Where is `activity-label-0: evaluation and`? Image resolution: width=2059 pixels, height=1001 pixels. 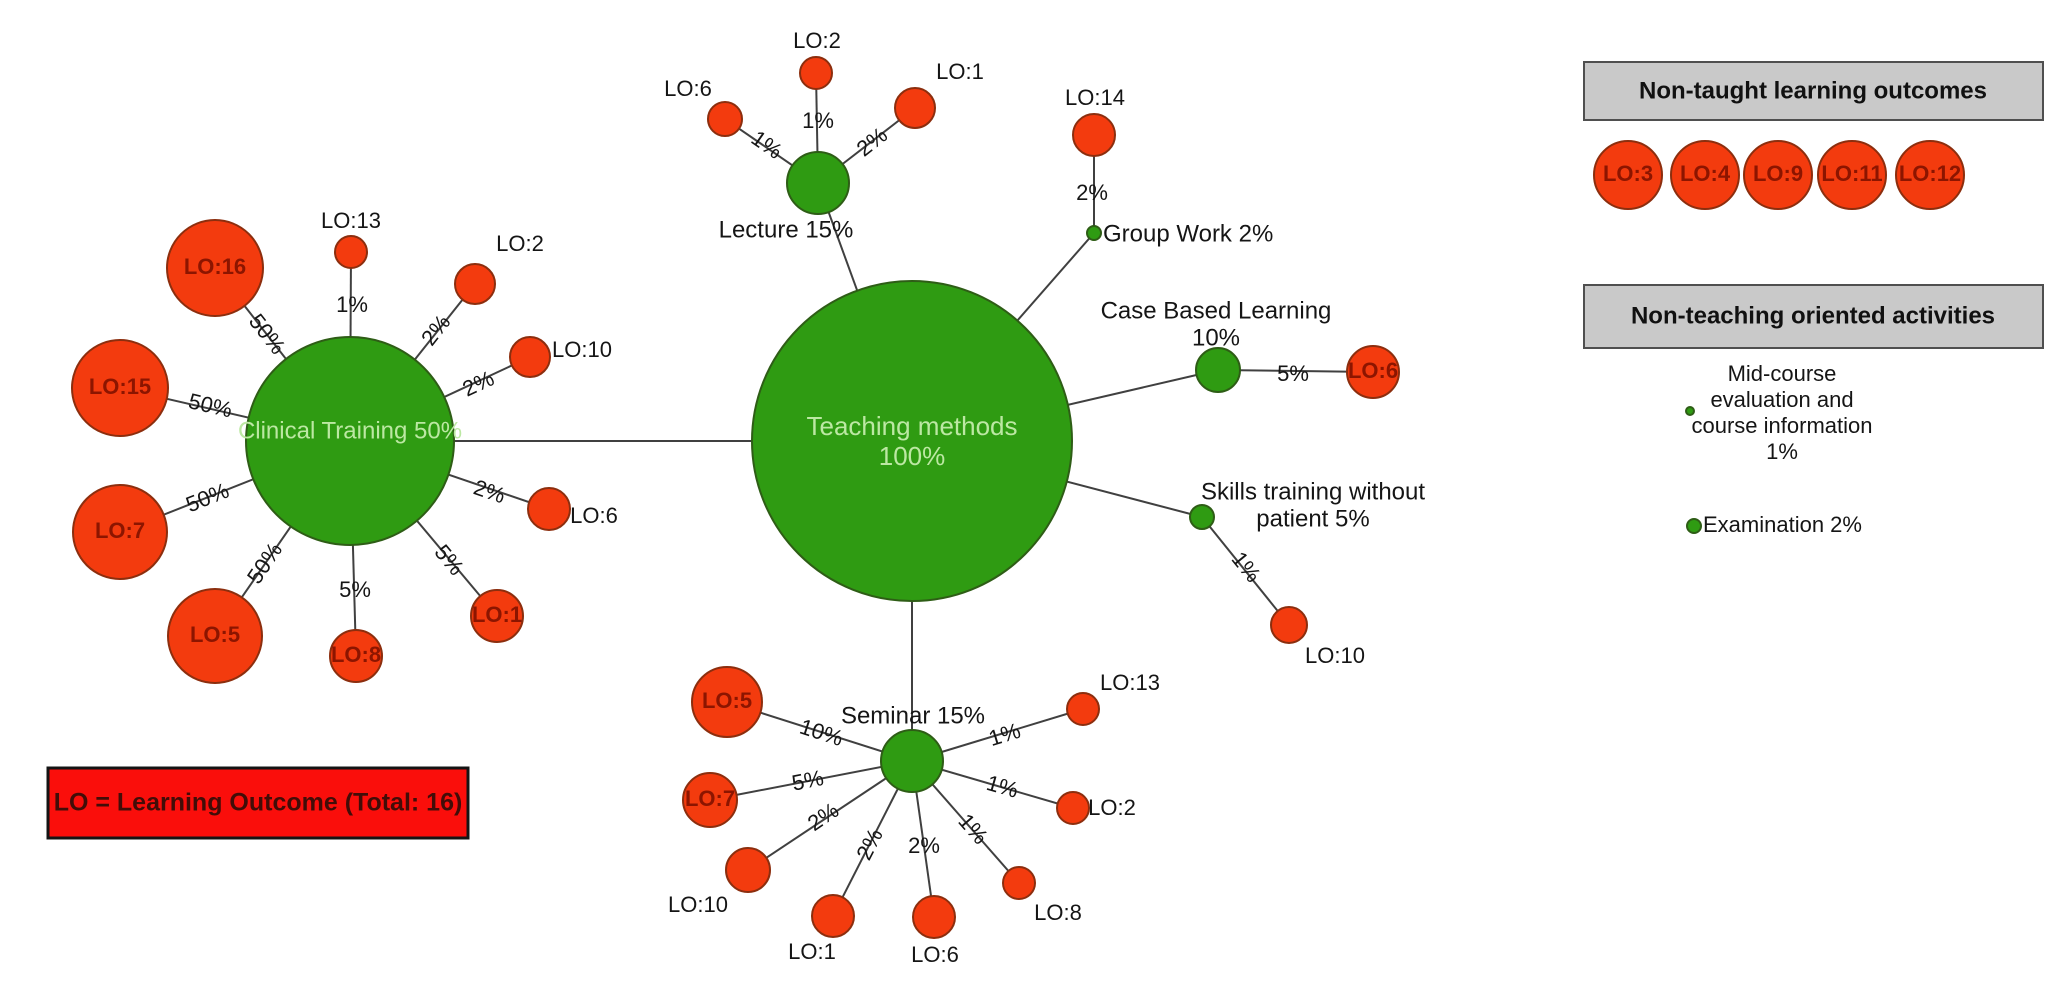 activity-label-0: evaluation and is located at coordinates (1781, 399).